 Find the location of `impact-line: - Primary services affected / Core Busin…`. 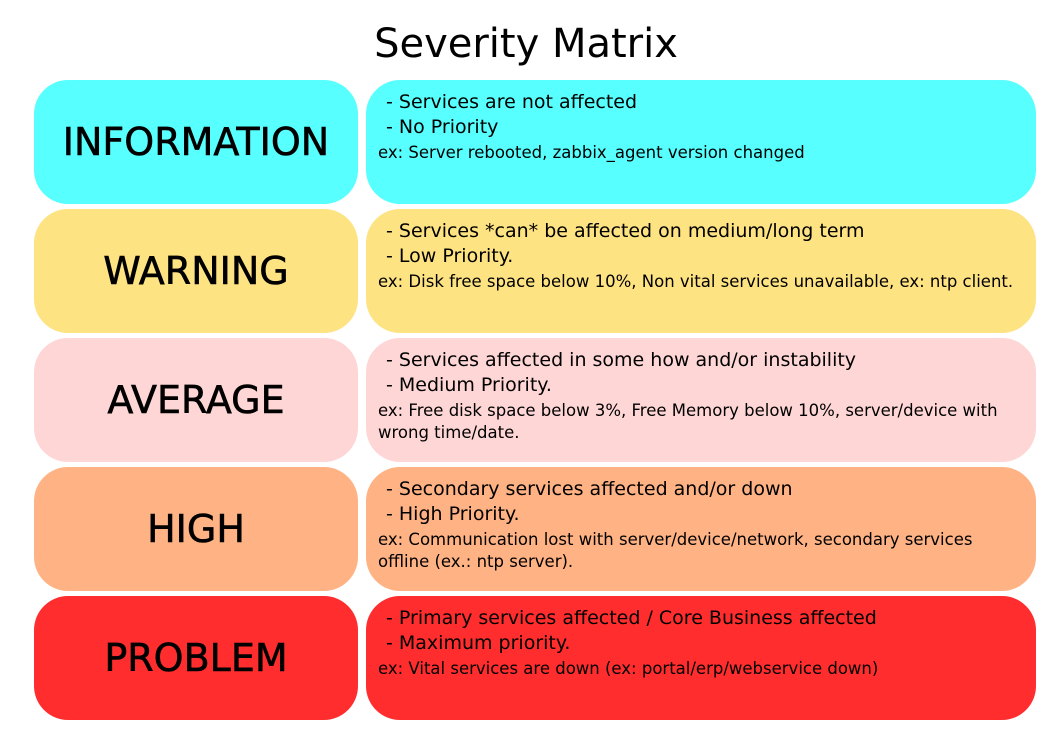

impact-line: - Primary services affected / Core Busin… is located at coordinates (631, 618).